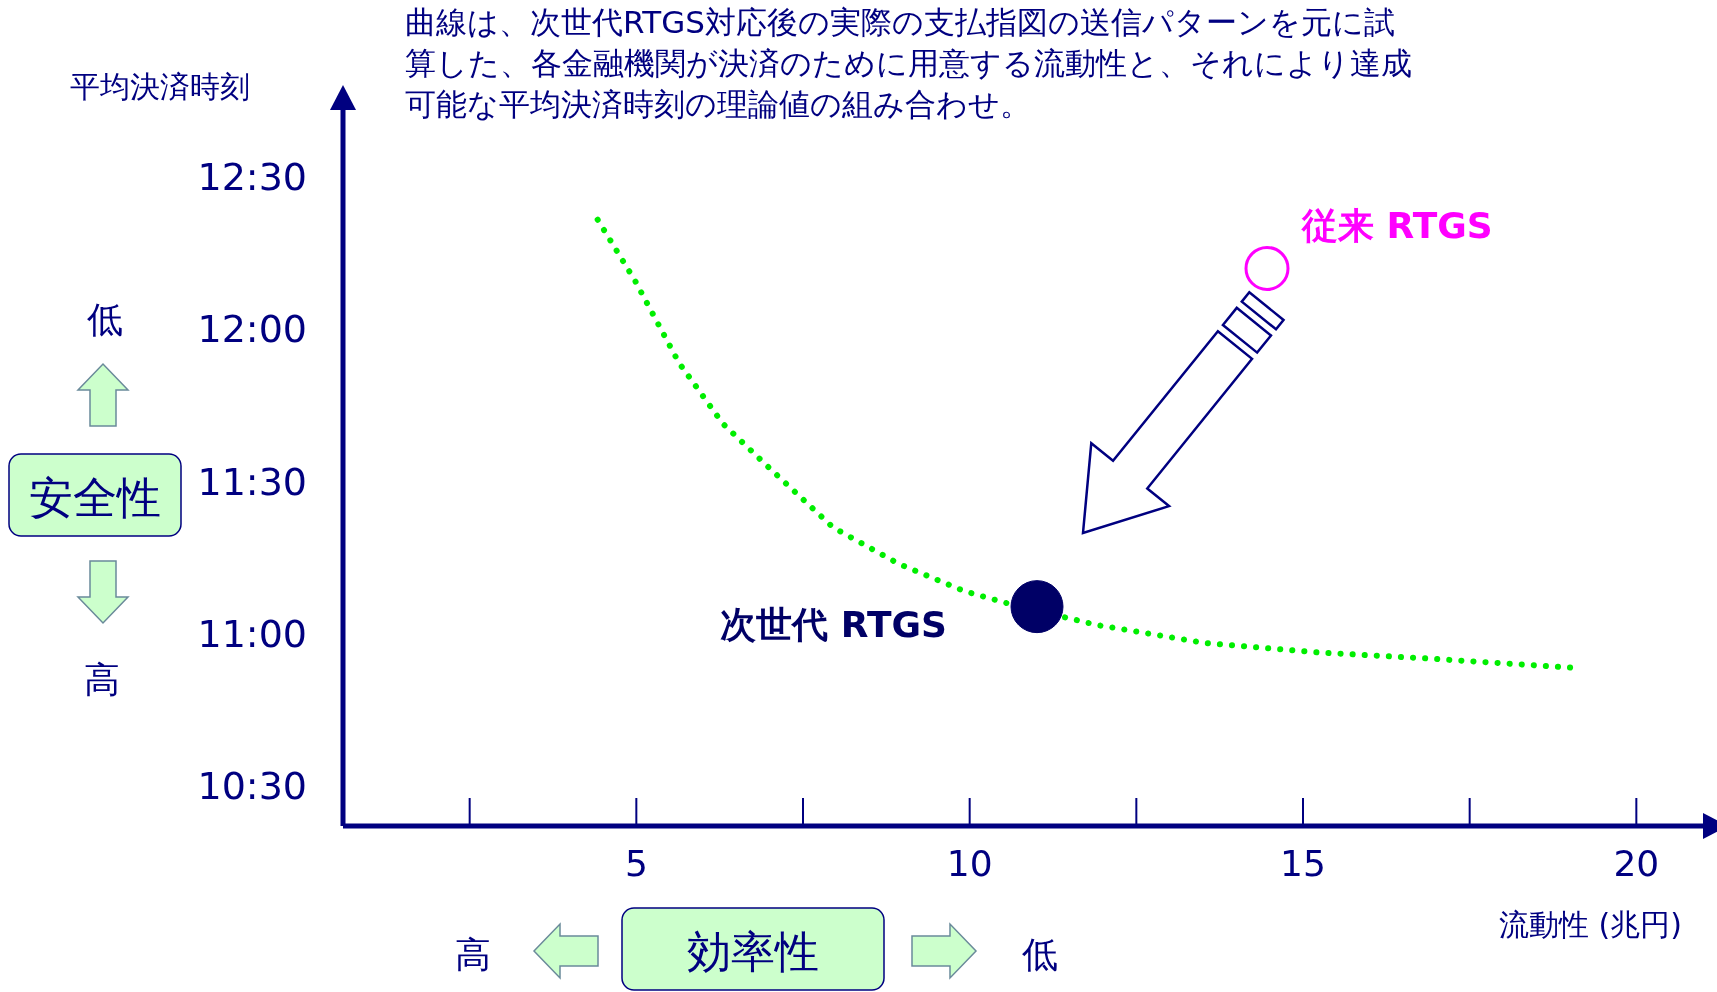 The height and width of the screenshot is (992, 1717). Describe the element at coordinates (95, 497) in the screenshot. I see `text: 安全性` at that location.